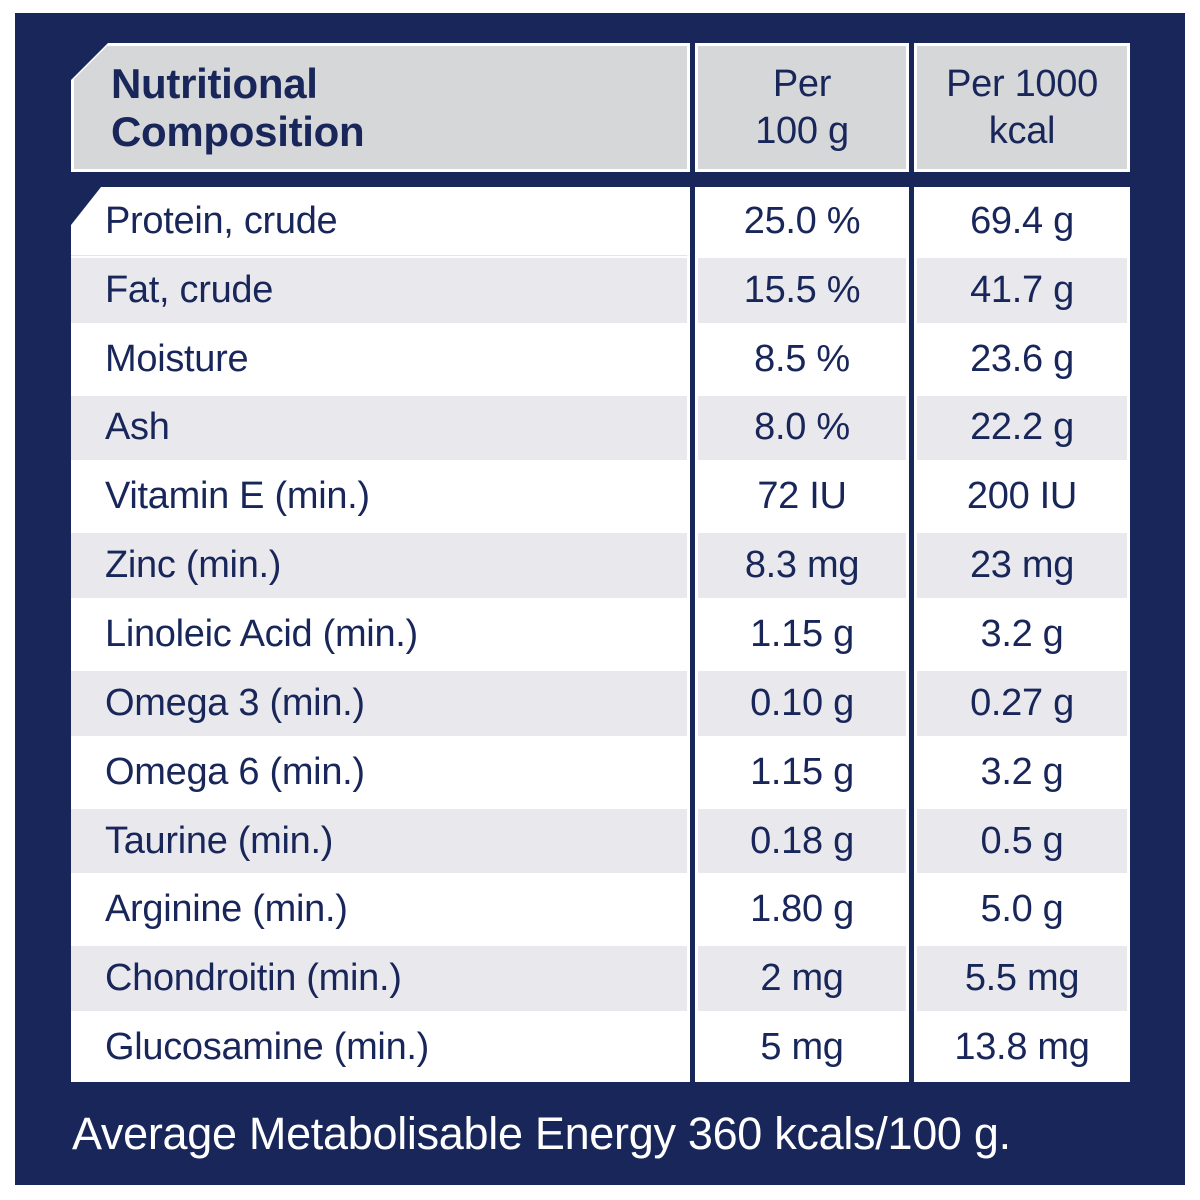 This screenshot has width=1200, height=1200. I want to click on value-per-100g-text: 2 mg, so click(802, 978).